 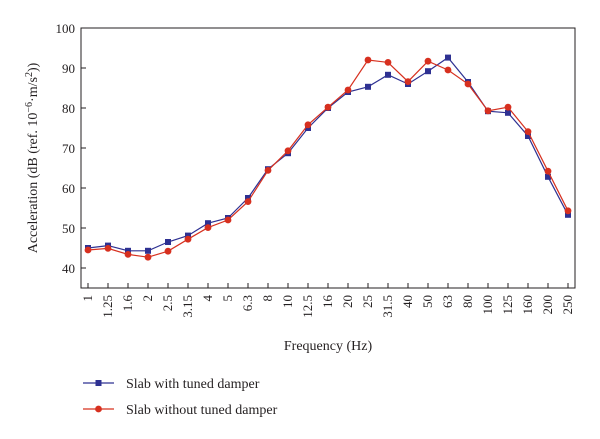 What do you see at coordinates (247, 303) in the screenshot?
I see `x-tick-label: 6.3` at bounding box center [247, 303].